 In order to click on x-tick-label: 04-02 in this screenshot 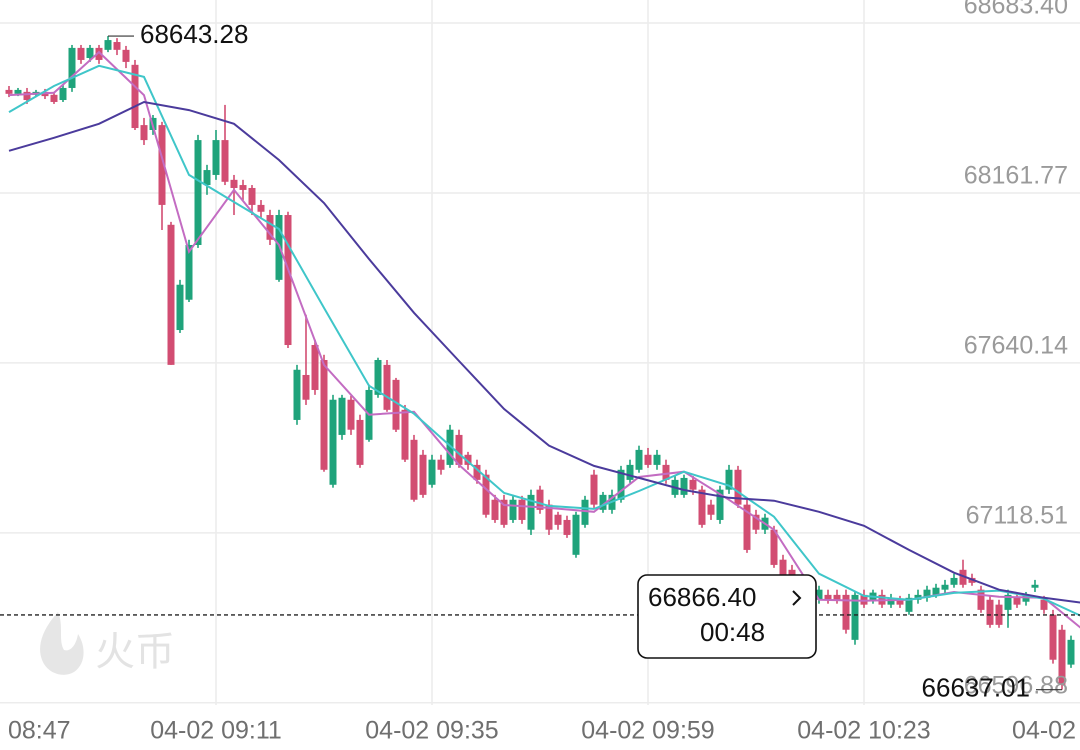, I will do `click(1044, 731)`.